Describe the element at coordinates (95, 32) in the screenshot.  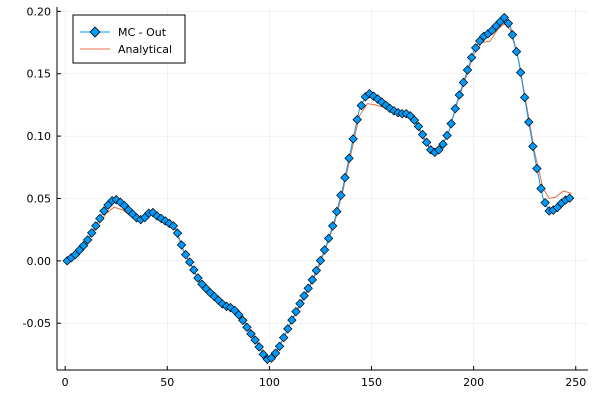
I see `legend-marker-mc-out` at that location.